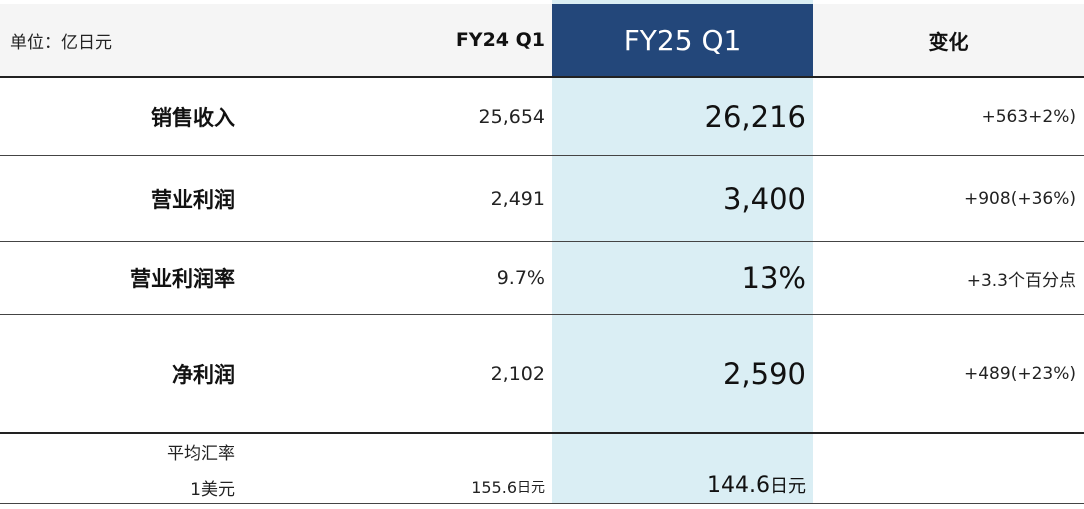 The image size is (1084, 509). I want to click on row-label: 营业利润率, so click(182, 279).